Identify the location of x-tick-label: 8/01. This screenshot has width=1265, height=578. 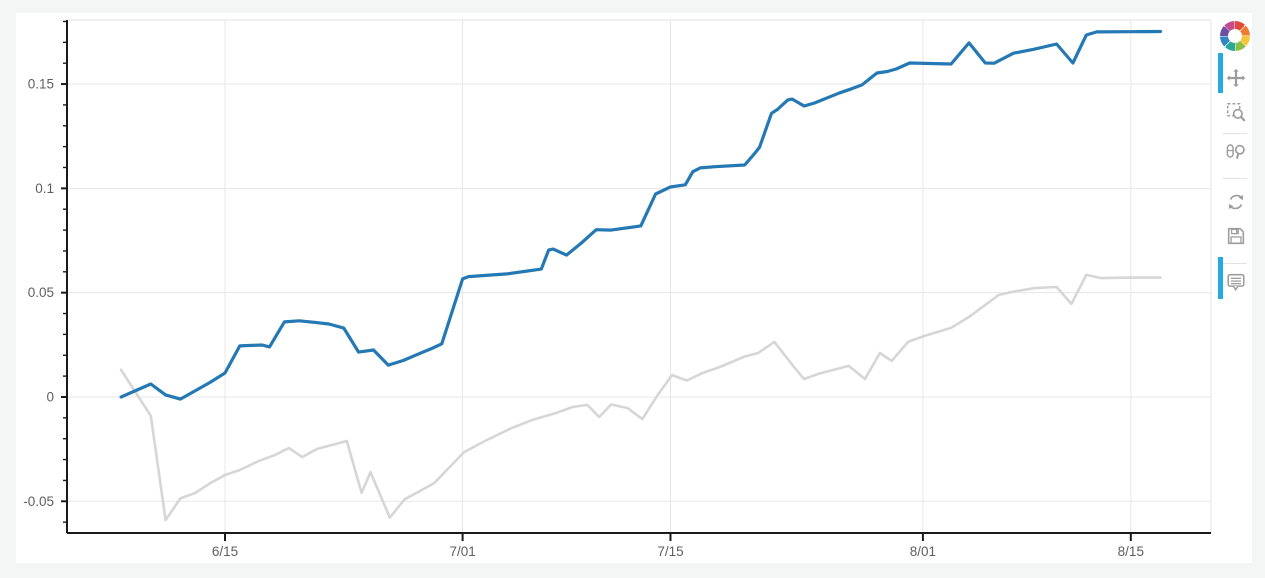
(923, 551).